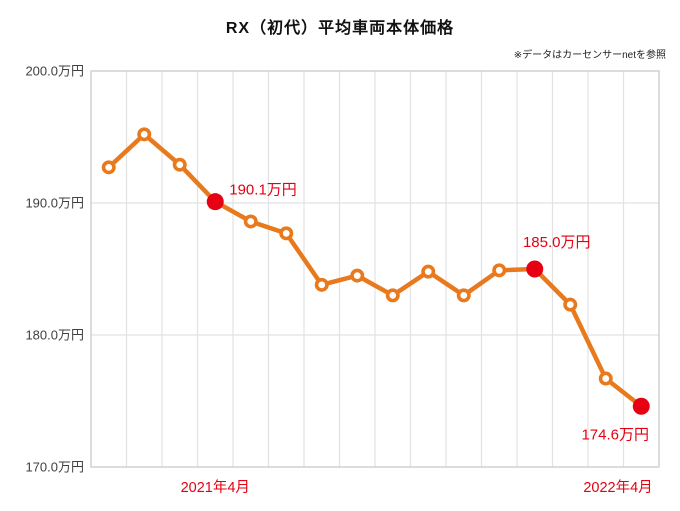 This screenshot has height=511, width=680. I want to click on data-point-label: 174.6万円, so click(615, 434).